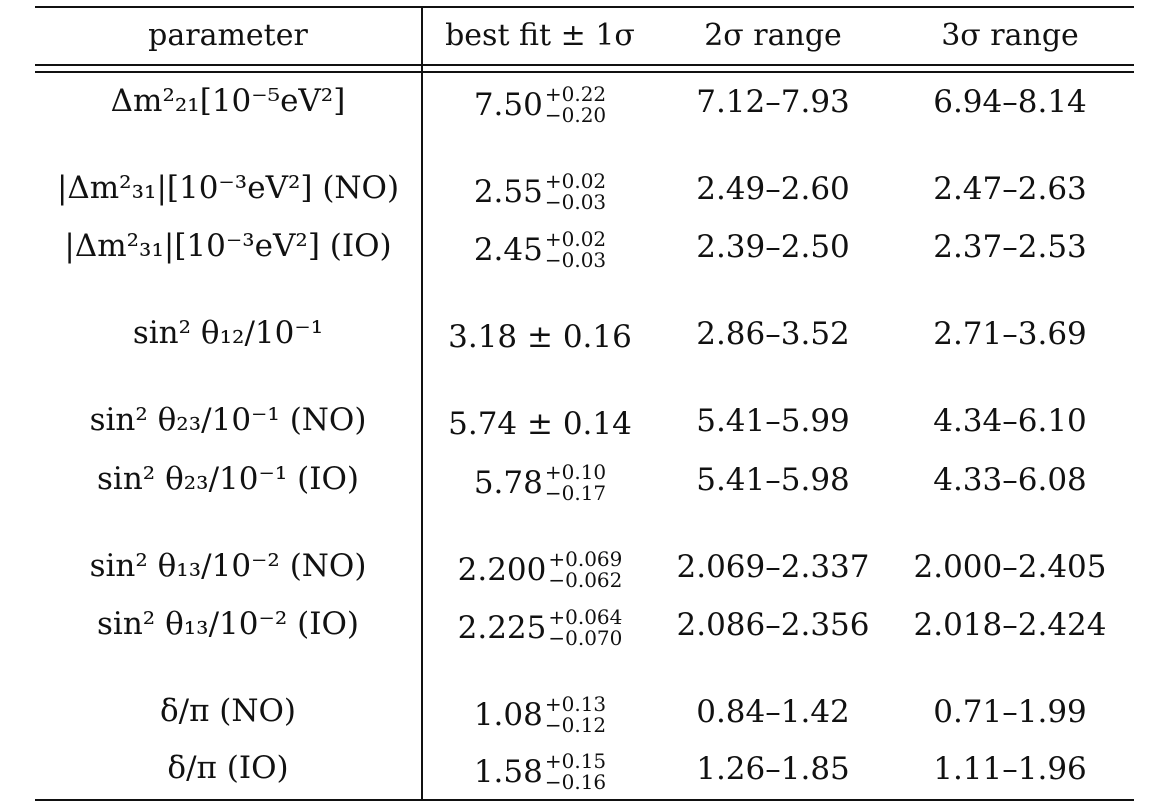 This screenshot has height=810, width=1157. Describe the element at coordinates (773, 35) in the screenshot. I see `header-2sigma-range: 2σ range` at that location.